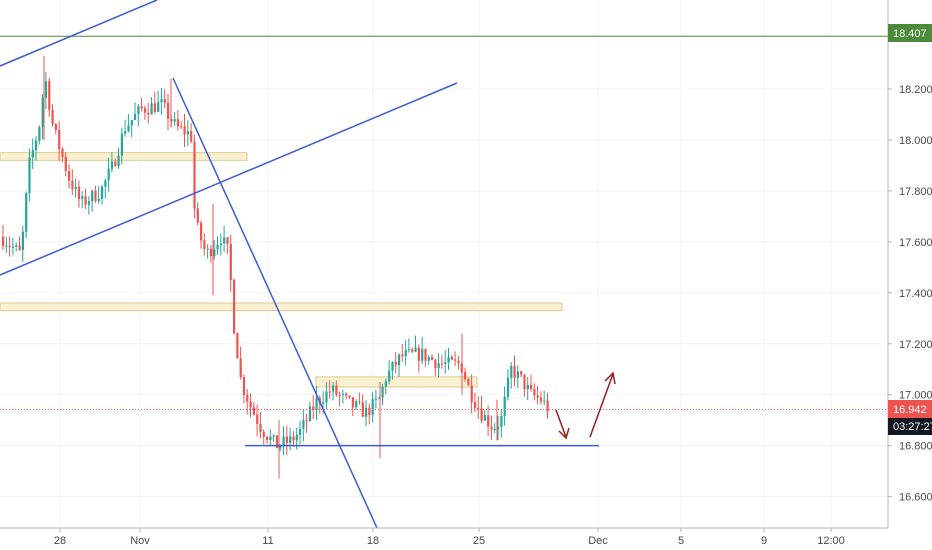 This screenshot has height=550, width=932. I want to click on down-arrow-shaft, so click(561, 423).